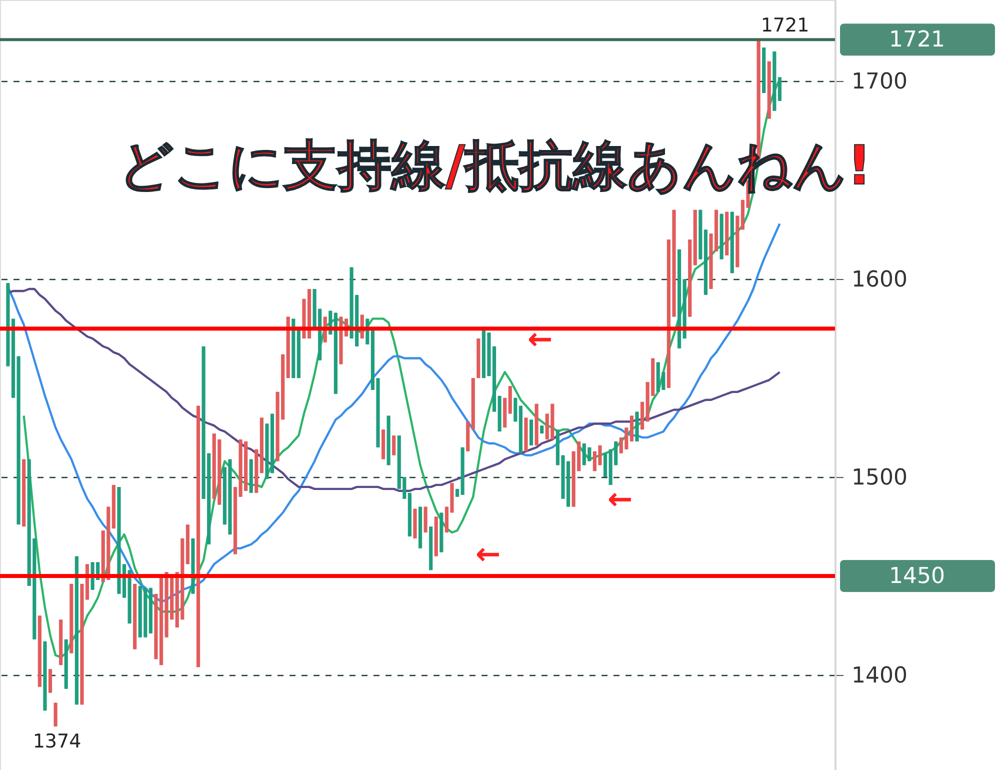  Describe the element at coordinates (880, 280) in the screenshot. I see `y-tick-label: 1600` at that location.